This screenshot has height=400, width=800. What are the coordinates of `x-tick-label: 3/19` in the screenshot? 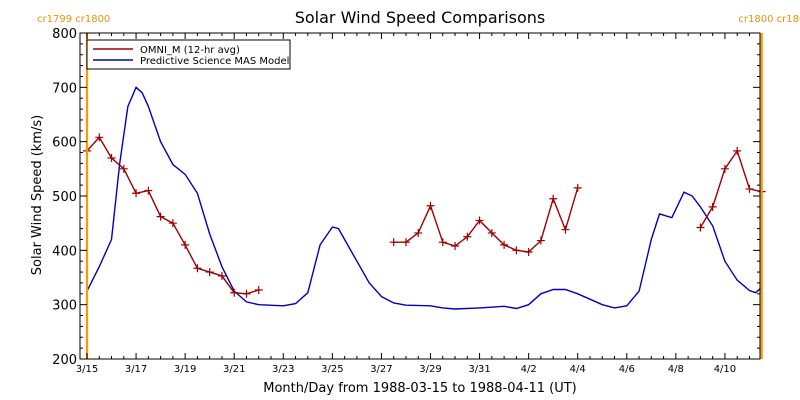 It's located at (185, 369).